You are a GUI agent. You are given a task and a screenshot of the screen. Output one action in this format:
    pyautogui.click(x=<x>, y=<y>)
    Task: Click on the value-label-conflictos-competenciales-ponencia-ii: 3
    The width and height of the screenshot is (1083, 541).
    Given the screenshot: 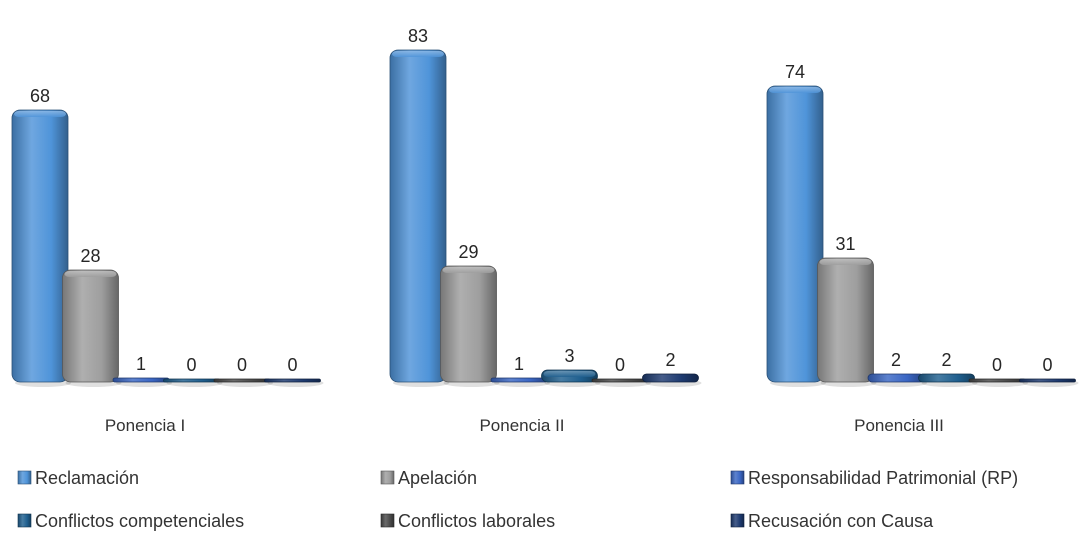 What is the action you would take?
    pyautogui.click(x=569, y=356)
    